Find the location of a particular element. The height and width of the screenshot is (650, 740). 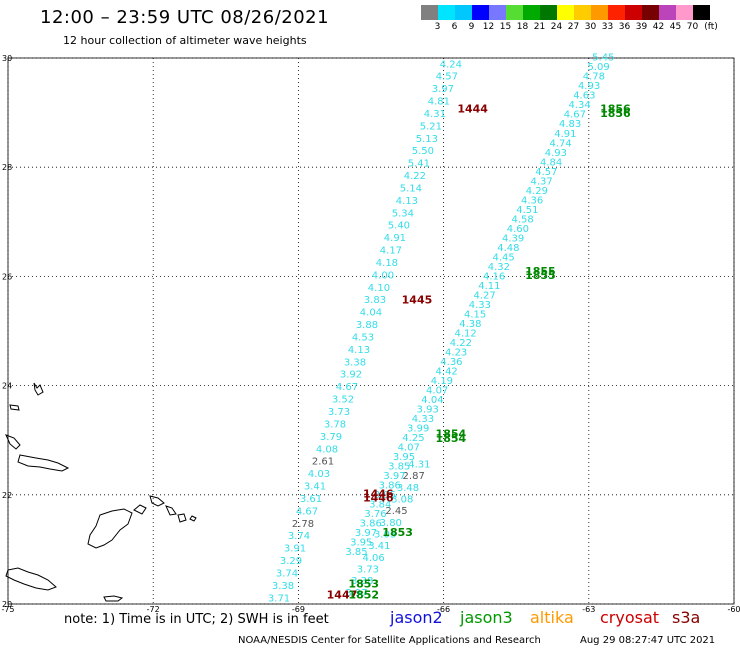

coastline is located at coordinates (101, 492).